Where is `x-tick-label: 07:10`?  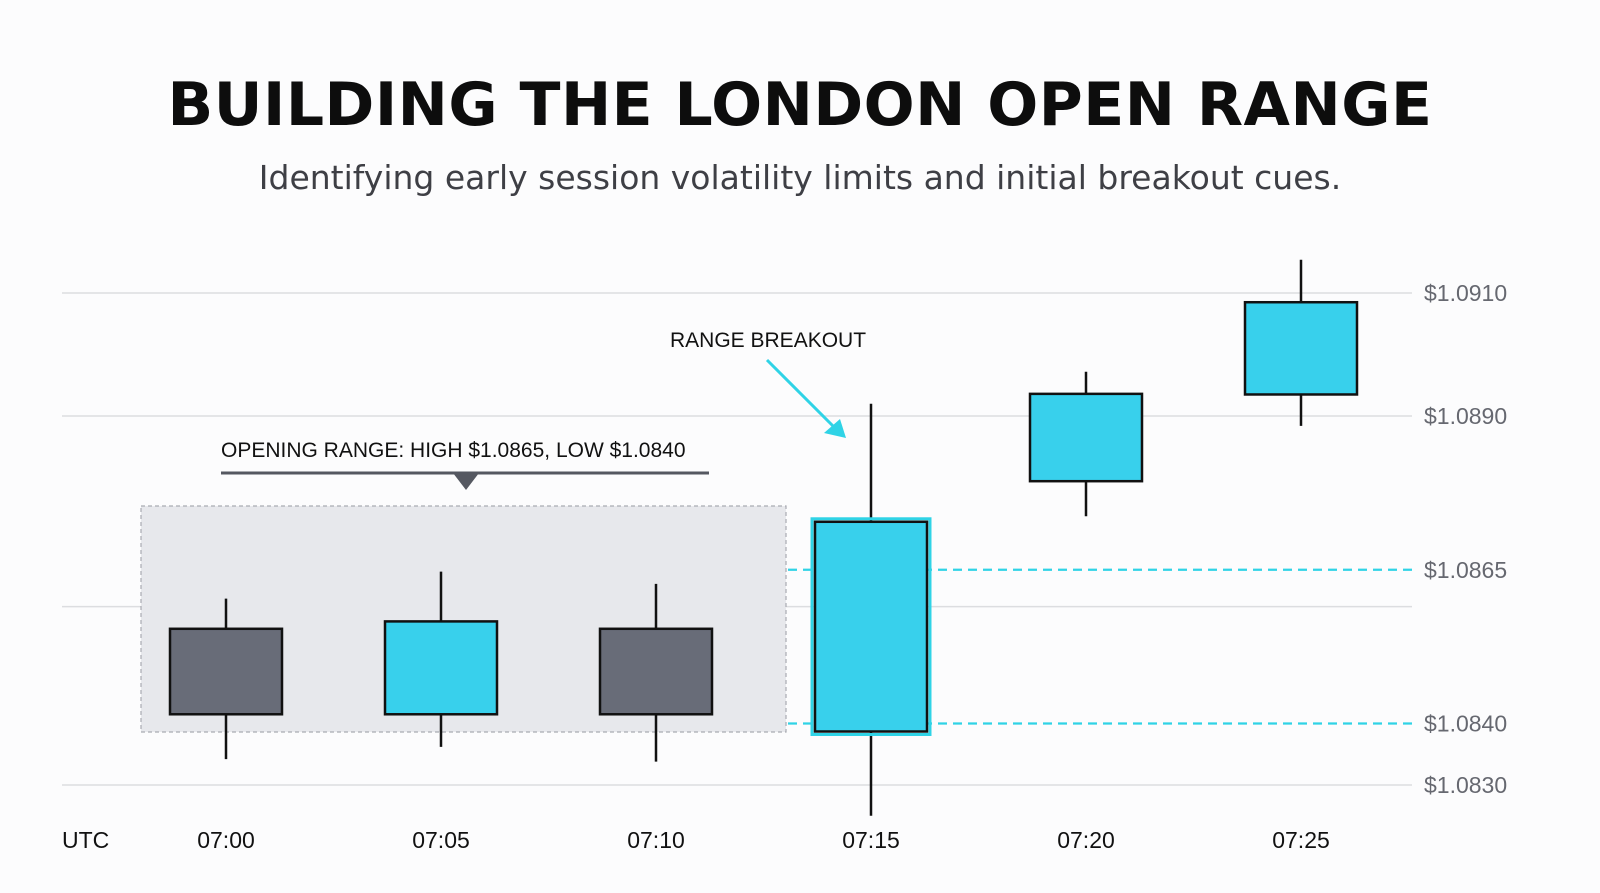 x-tick-label: 07:10 is located at coordinates (656, 840).